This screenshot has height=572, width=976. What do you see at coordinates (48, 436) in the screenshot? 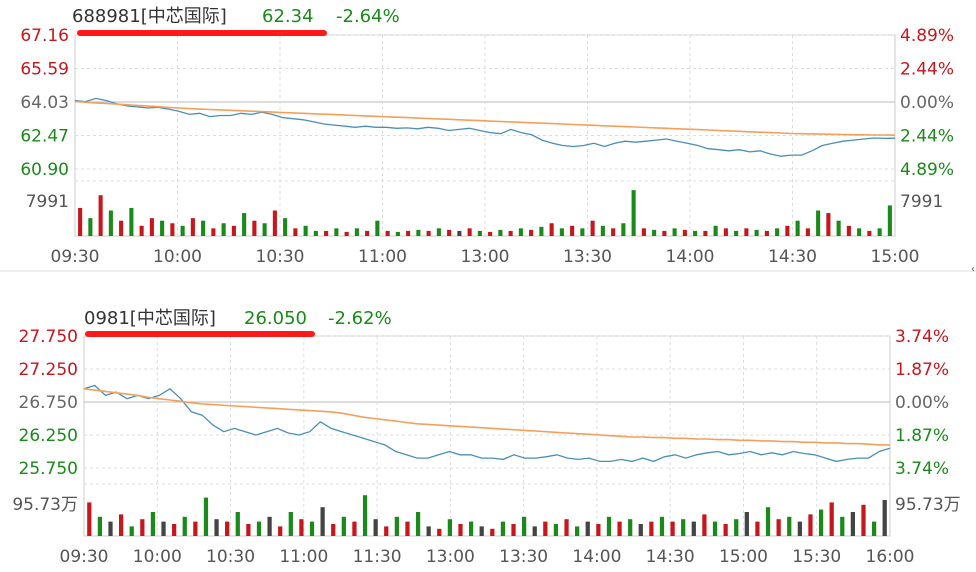
I see `y-left-label: 26.250` at bounding box center [48, 436].